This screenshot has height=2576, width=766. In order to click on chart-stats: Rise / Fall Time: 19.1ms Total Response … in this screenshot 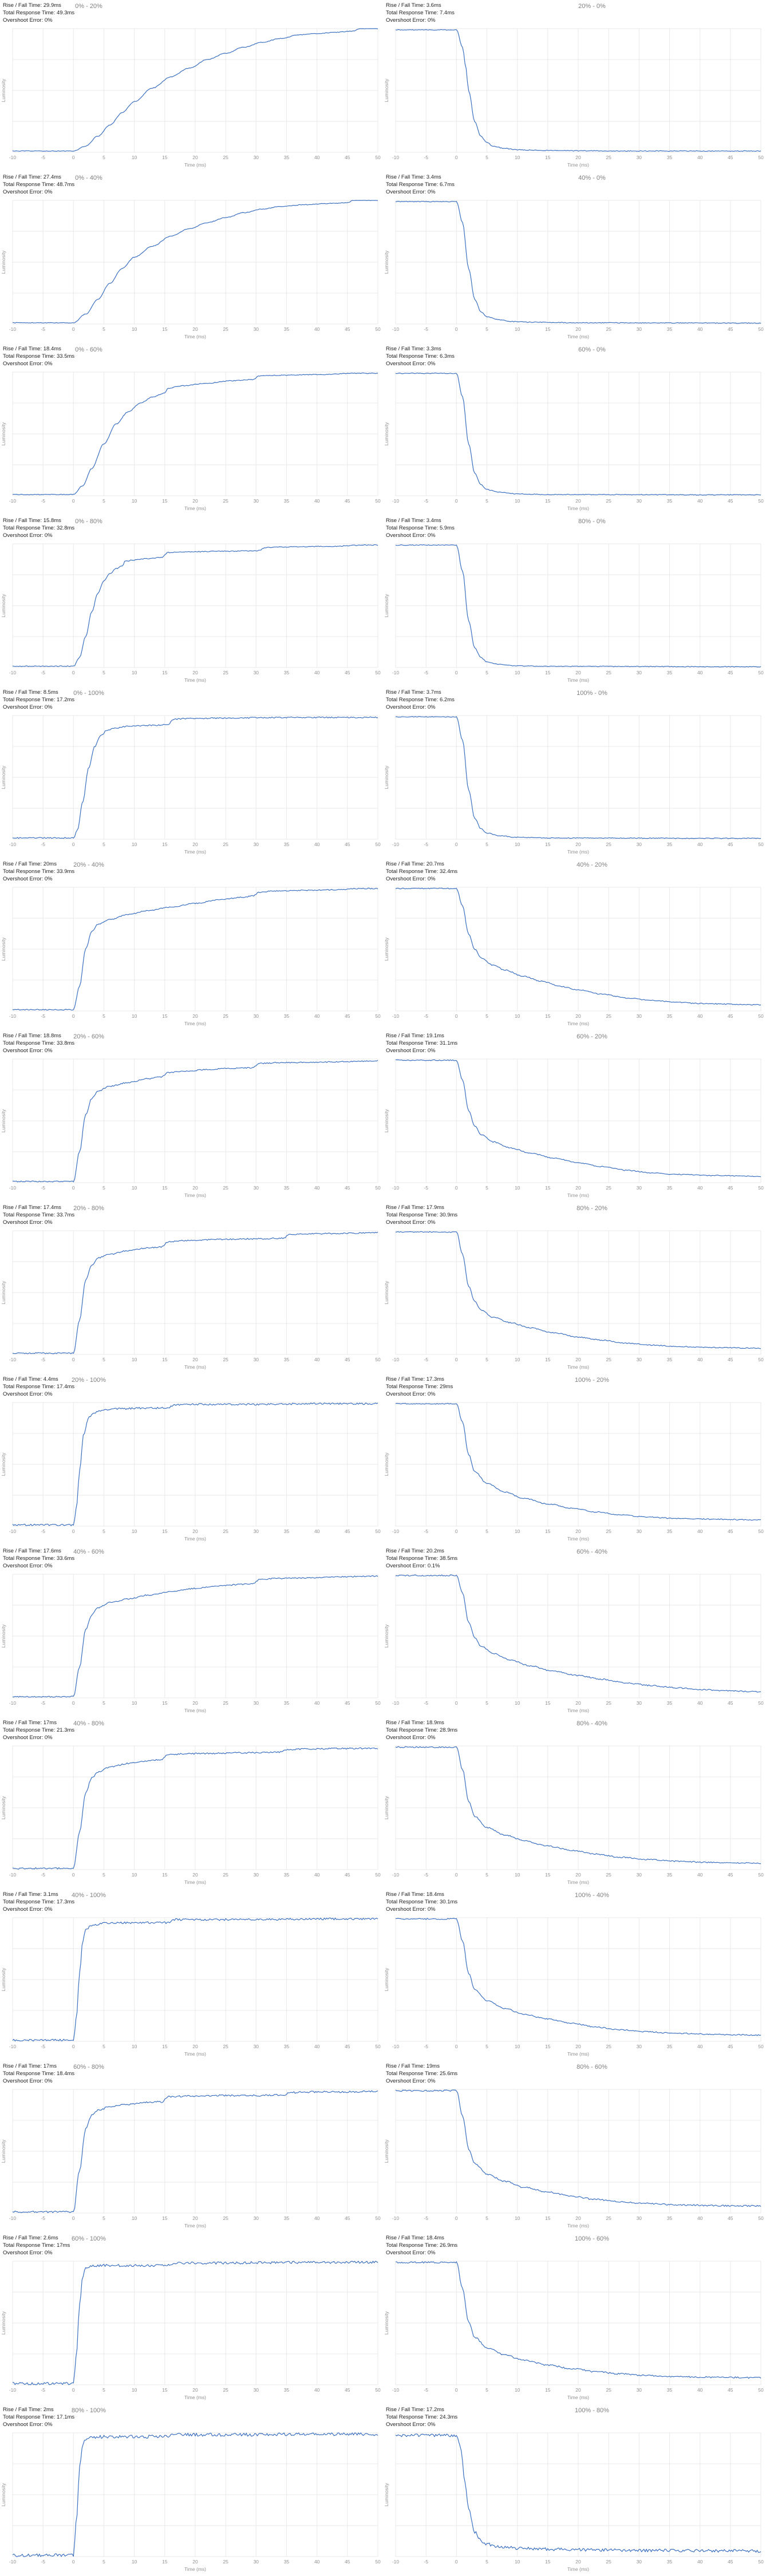, I will do `click(421, 1043)`.